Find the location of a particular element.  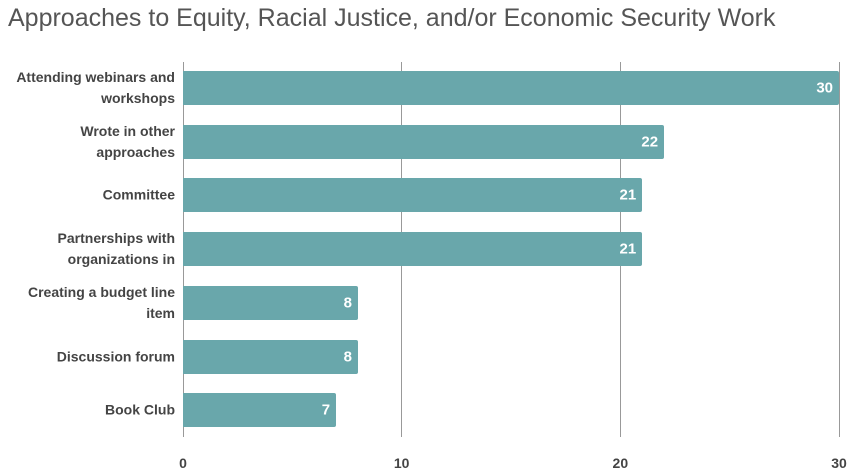

grid-line is located at coordinates (839, 249).